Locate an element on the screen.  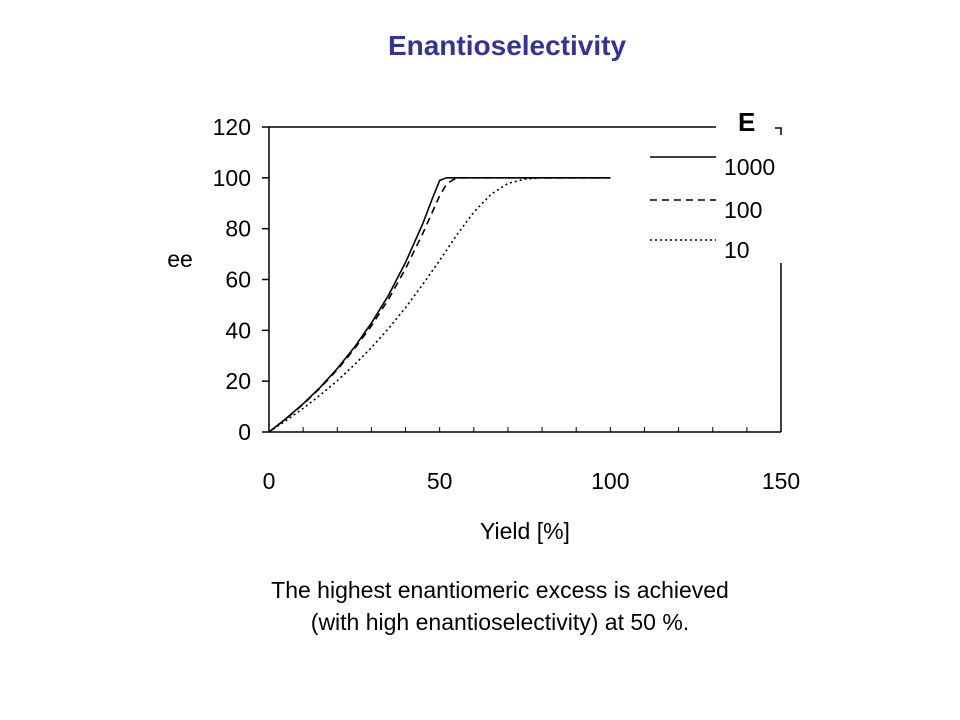
y-tick-label: 120 is located at coordinates (232, 127).